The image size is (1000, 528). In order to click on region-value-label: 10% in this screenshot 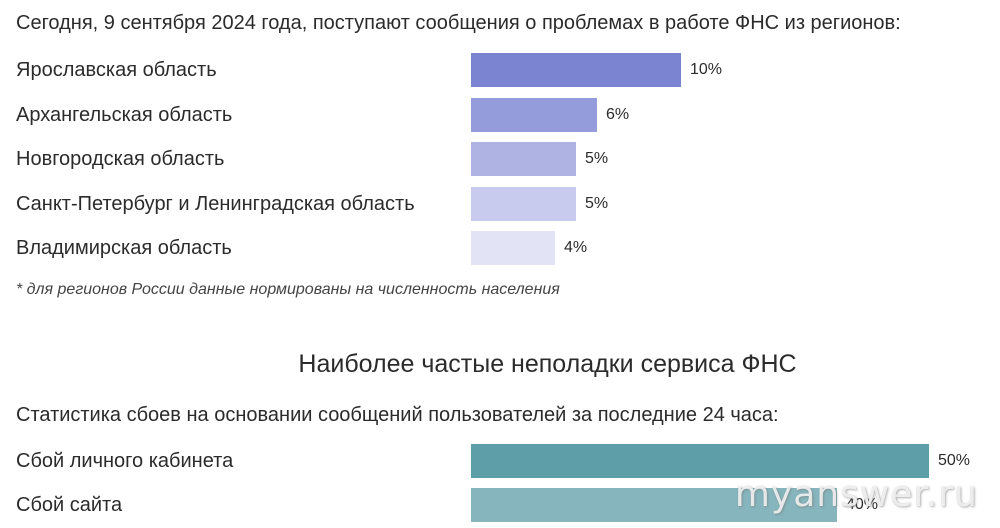, I will do `click(706, 69)`.